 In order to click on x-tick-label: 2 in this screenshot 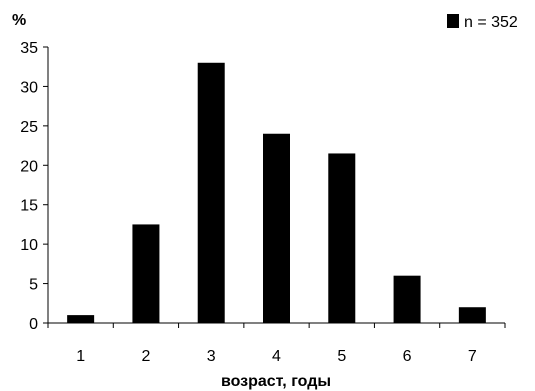, I will do `click(145, 356)`.